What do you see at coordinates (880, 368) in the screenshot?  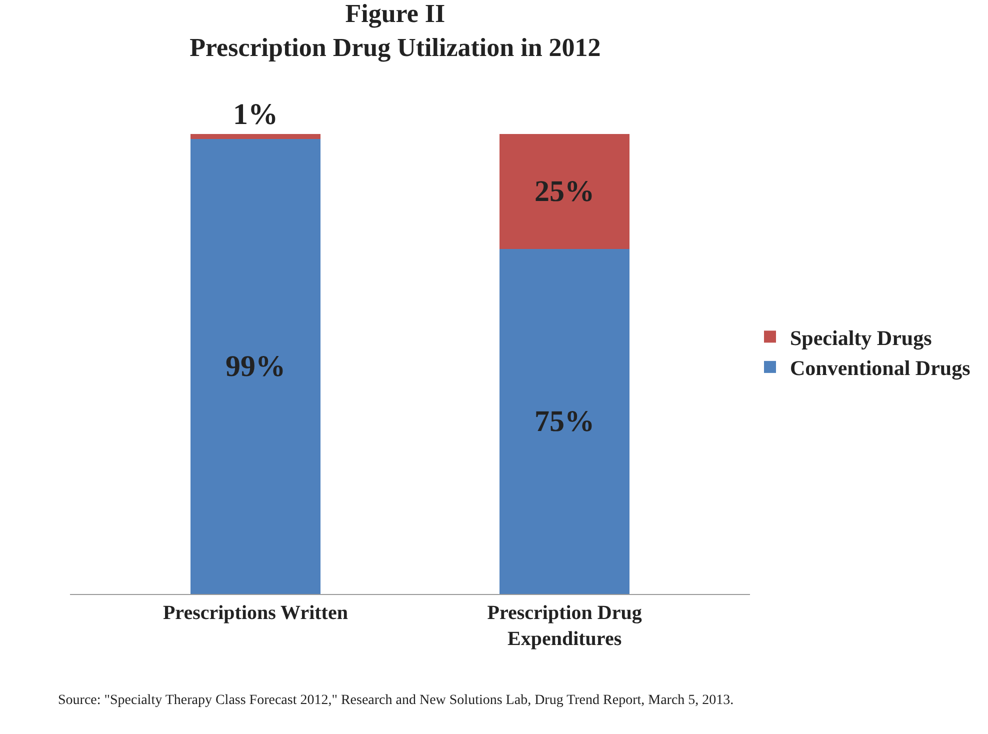 I see `legend-label: Conventional Drugs` at bounding box center [880, 368].